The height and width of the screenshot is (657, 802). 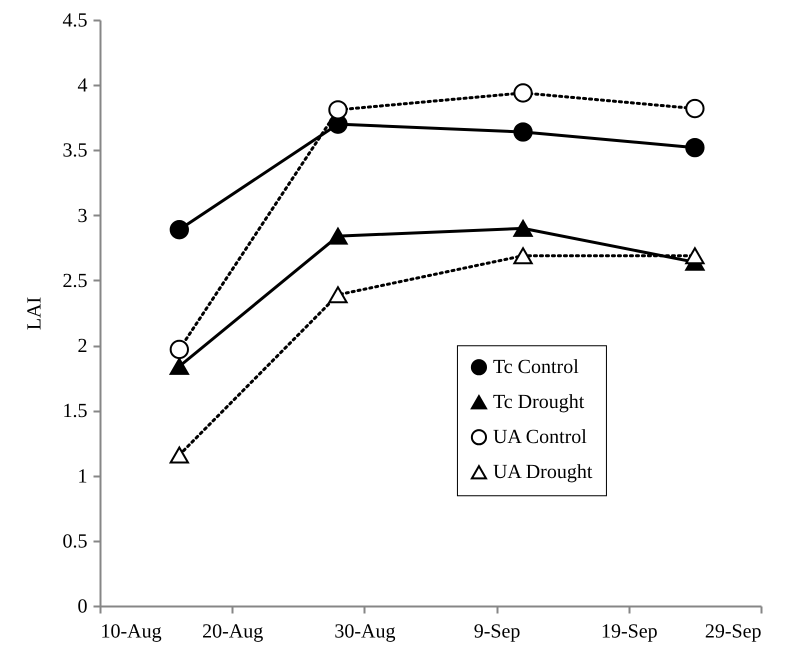 What do you see at coordinates (629, 631) in the screenshot?
I see `x-tick-label: 19-Sep` at bounding box center [629, 631].